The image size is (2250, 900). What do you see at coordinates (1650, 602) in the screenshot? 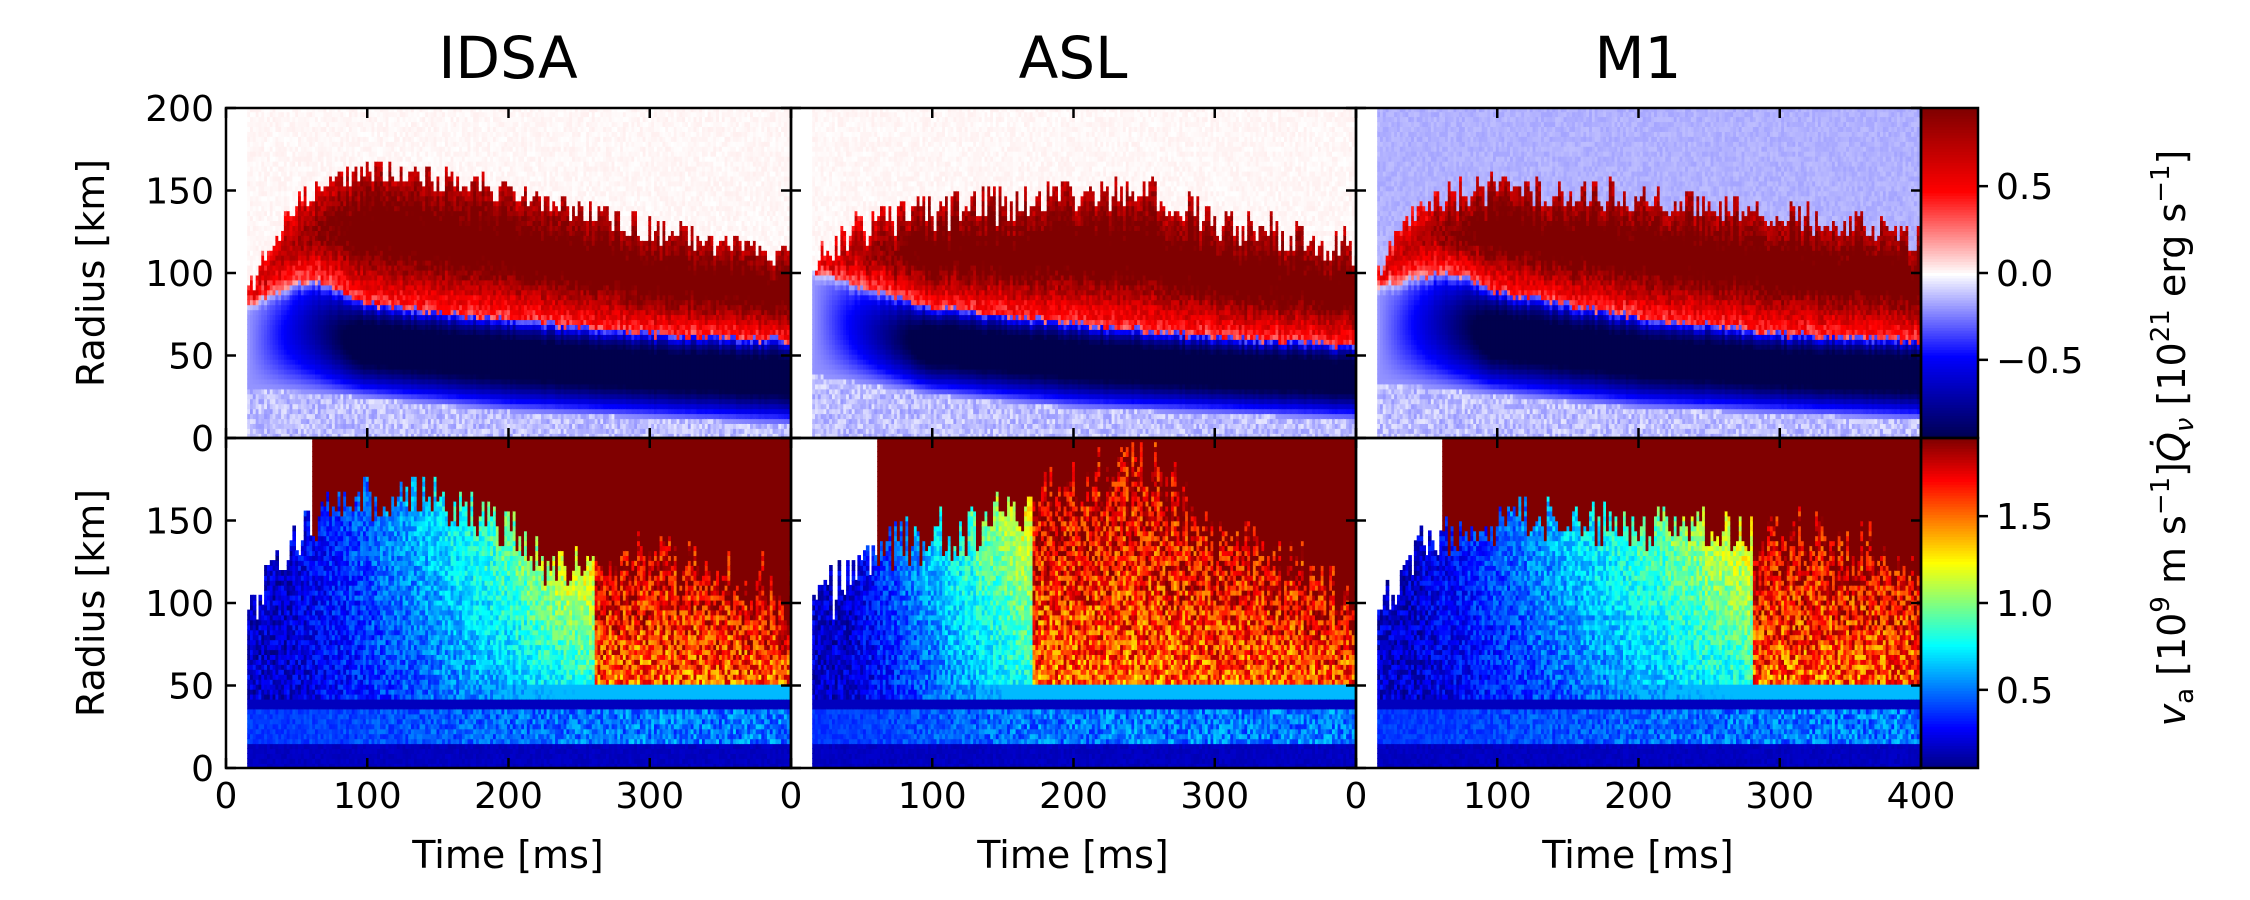
I see `va-map-m1` at bounding box center [1650, 602].